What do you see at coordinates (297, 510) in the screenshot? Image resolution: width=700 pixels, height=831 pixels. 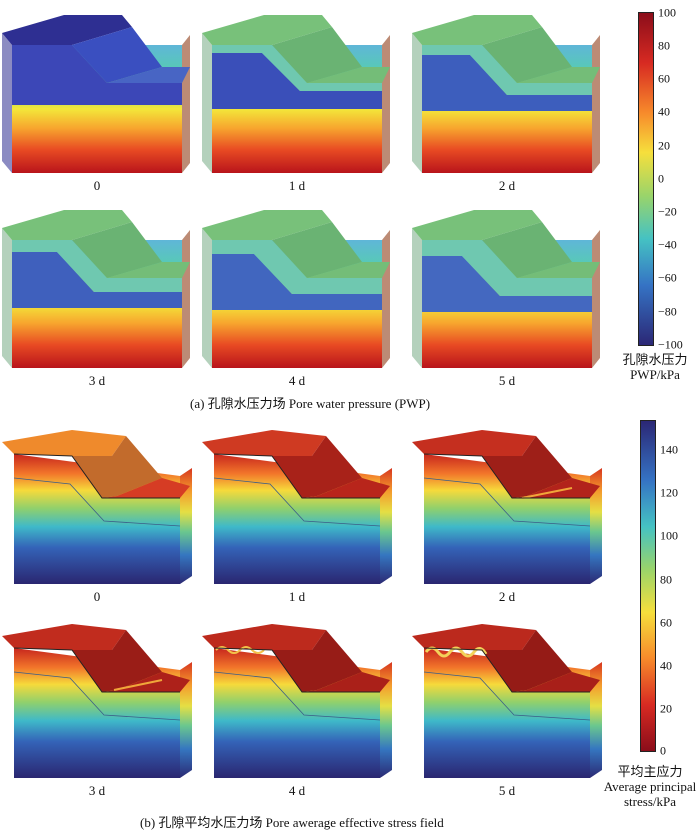 I see `stress-model-day-1: 1 d` at bounding box center [297, 510].